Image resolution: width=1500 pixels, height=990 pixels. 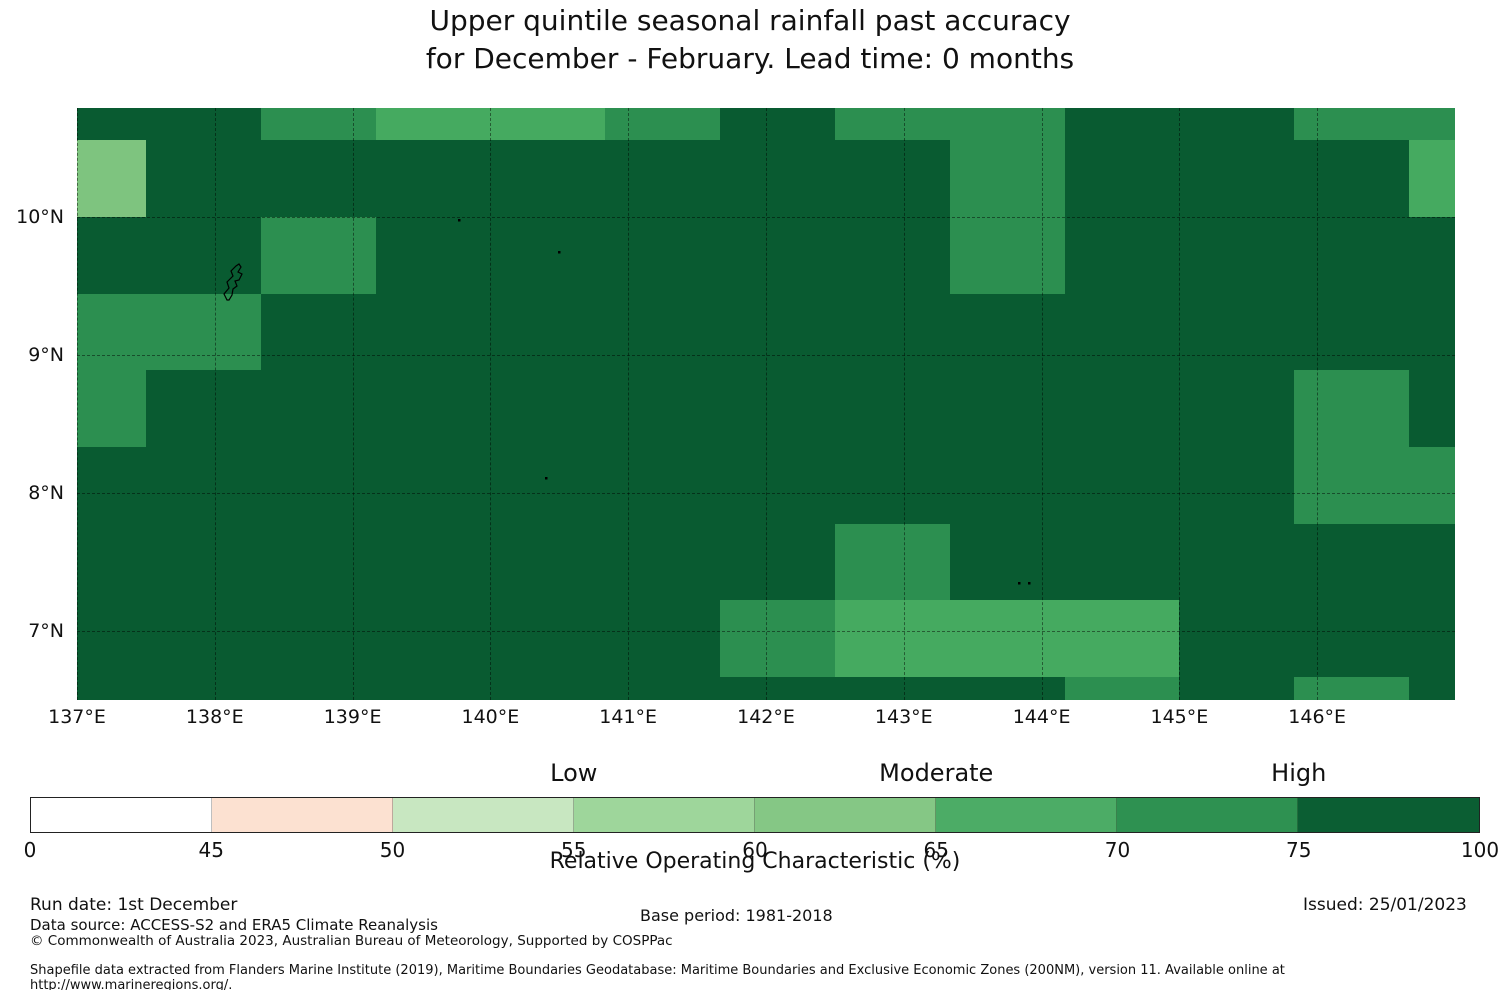 I want to click on colorbar-zone-label: Moderate, so click(x=936, y=773).